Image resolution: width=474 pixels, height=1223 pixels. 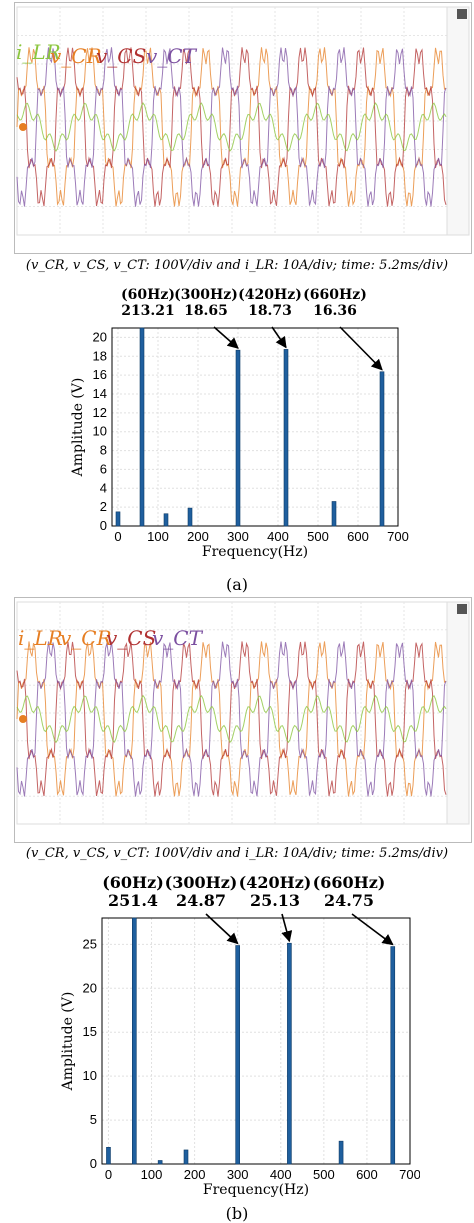 I want to click on label-vcs-b: v_CS, so click(x=131, y=638).